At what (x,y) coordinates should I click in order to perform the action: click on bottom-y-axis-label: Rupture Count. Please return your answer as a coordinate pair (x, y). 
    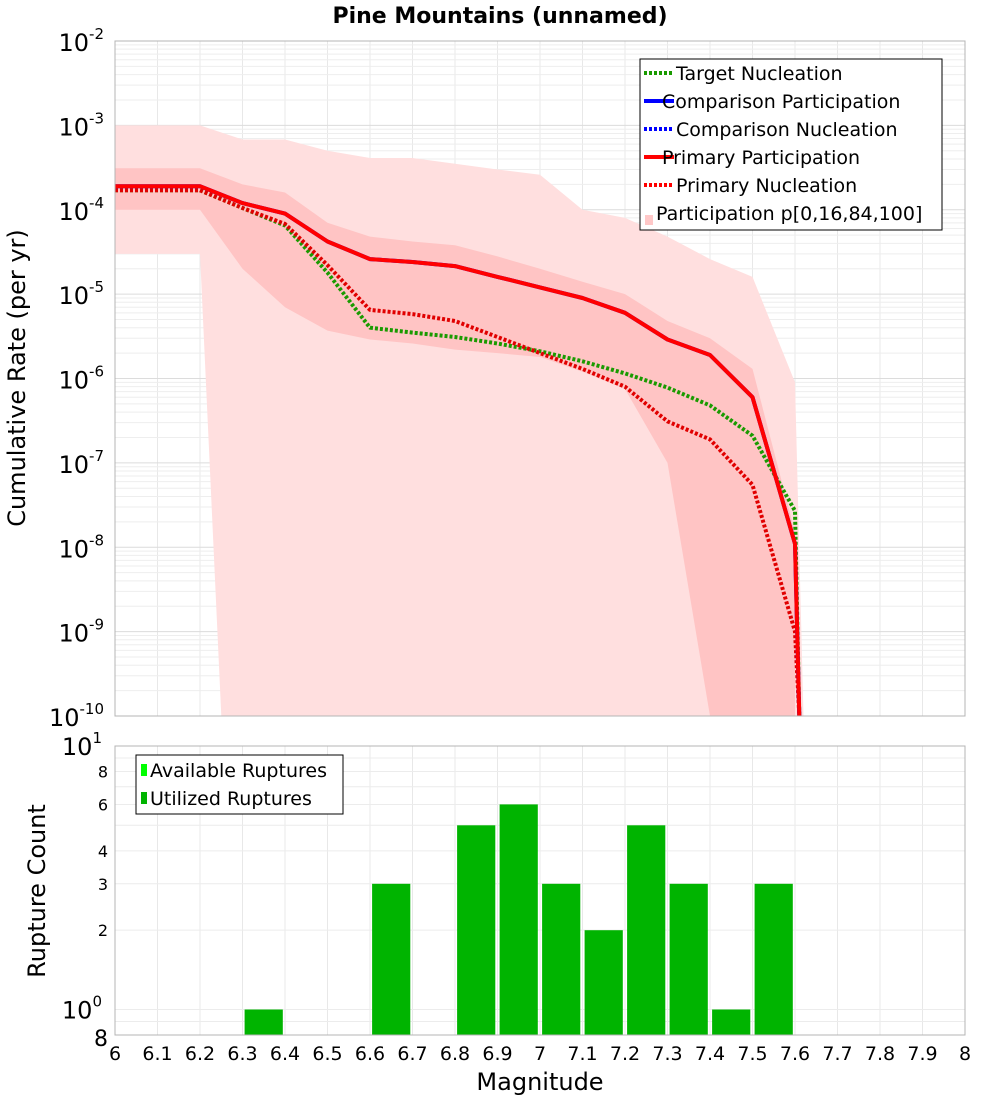
    Looking at the image, I should click on (37, 891).